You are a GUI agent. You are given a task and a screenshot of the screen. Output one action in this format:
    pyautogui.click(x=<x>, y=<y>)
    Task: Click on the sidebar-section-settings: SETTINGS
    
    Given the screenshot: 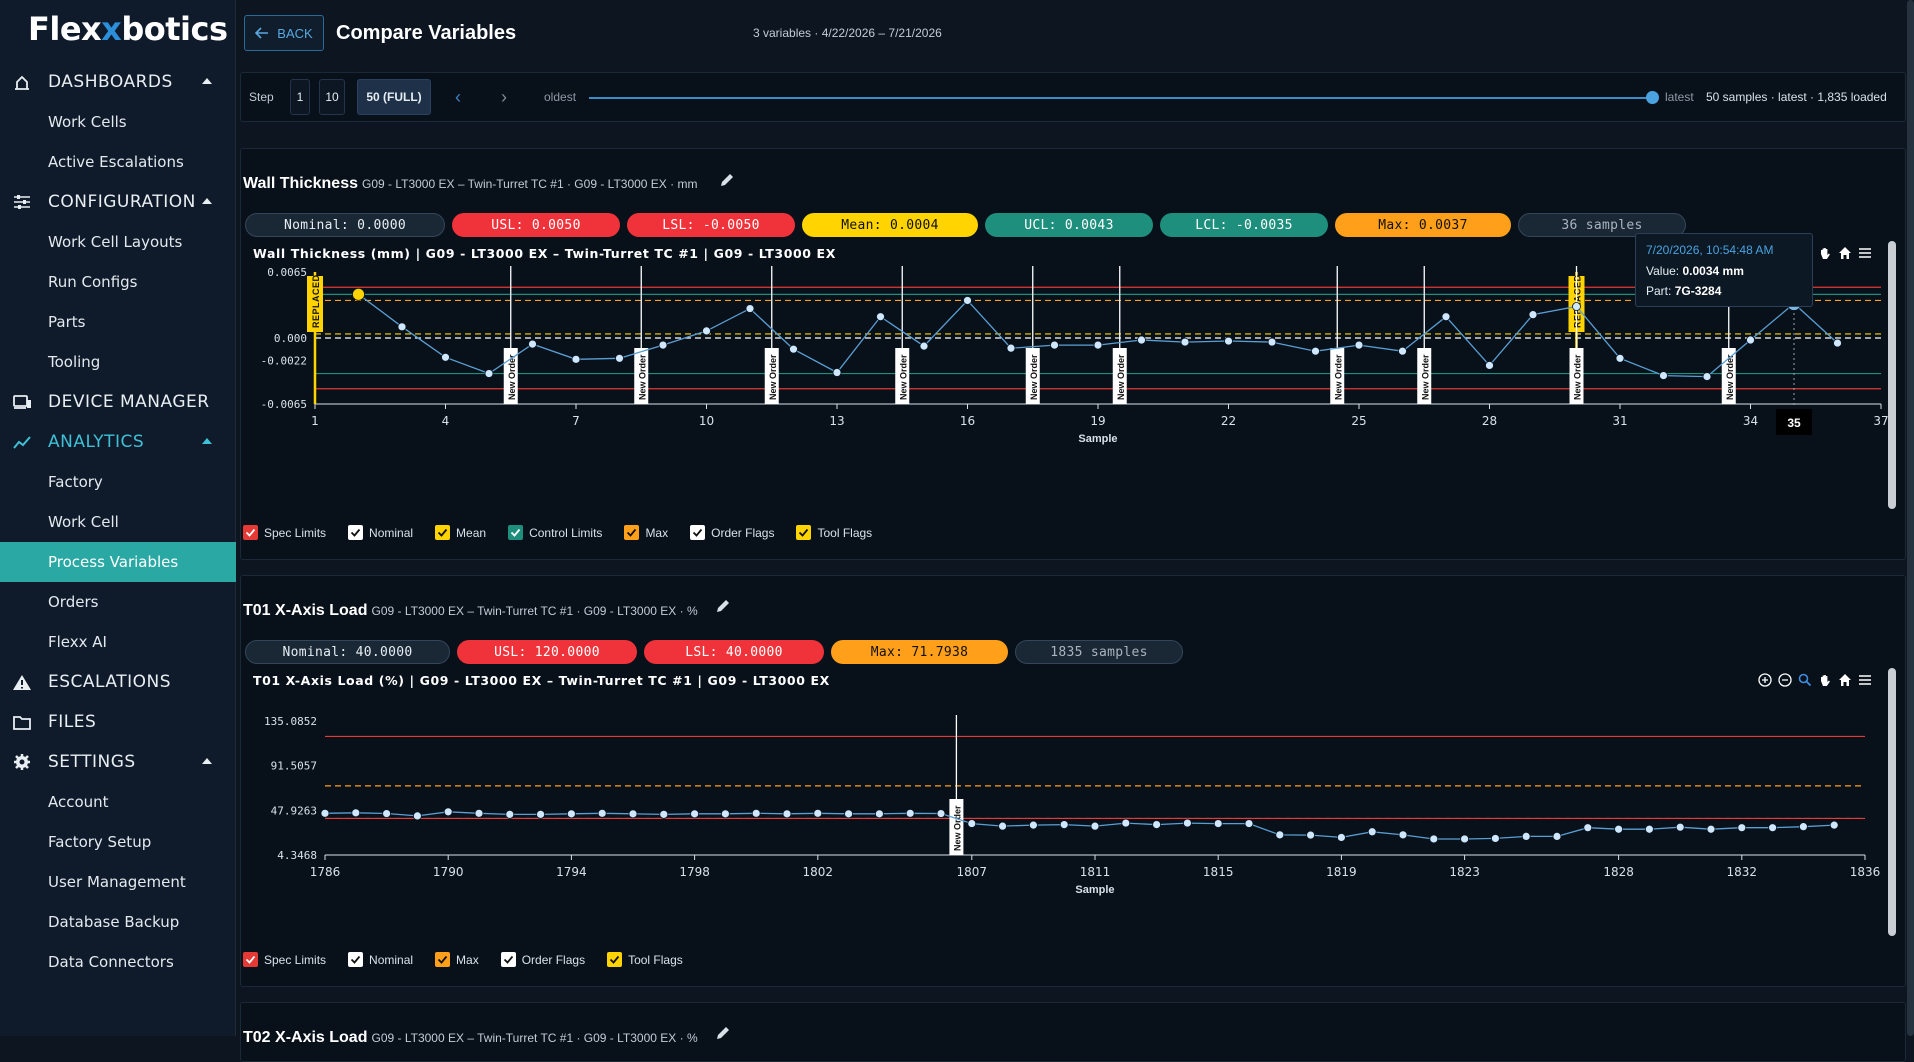 What is the action you would take?
    pyautogui.click(x=118, y=762)
    